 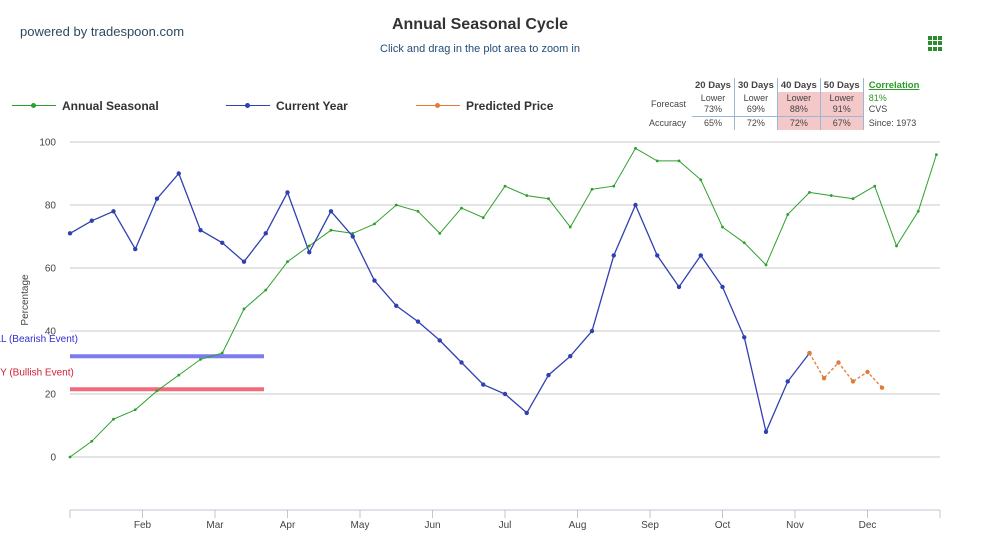 I want to click on y-tick-label: 20, so click(x=51, y=395).